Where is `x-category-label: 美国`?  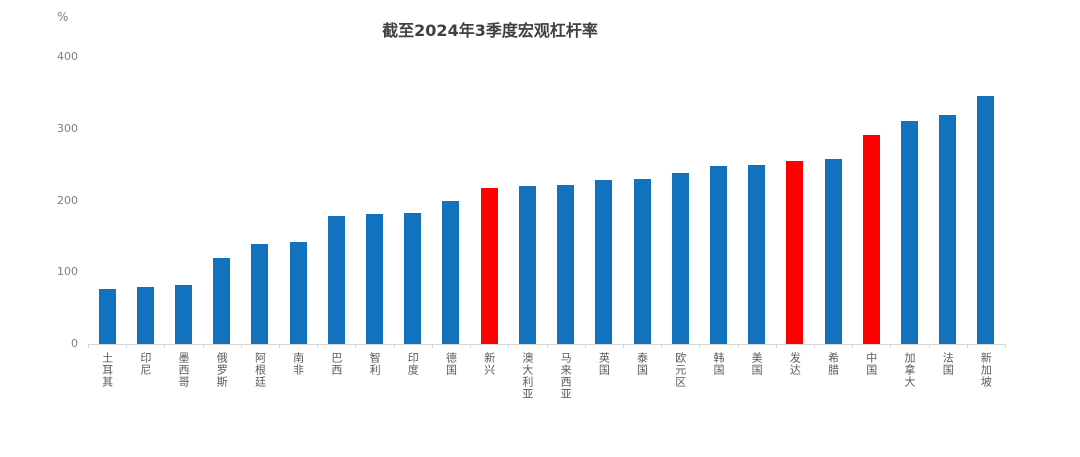
x-category-label: 美国 is located at coordinates (757, 364).